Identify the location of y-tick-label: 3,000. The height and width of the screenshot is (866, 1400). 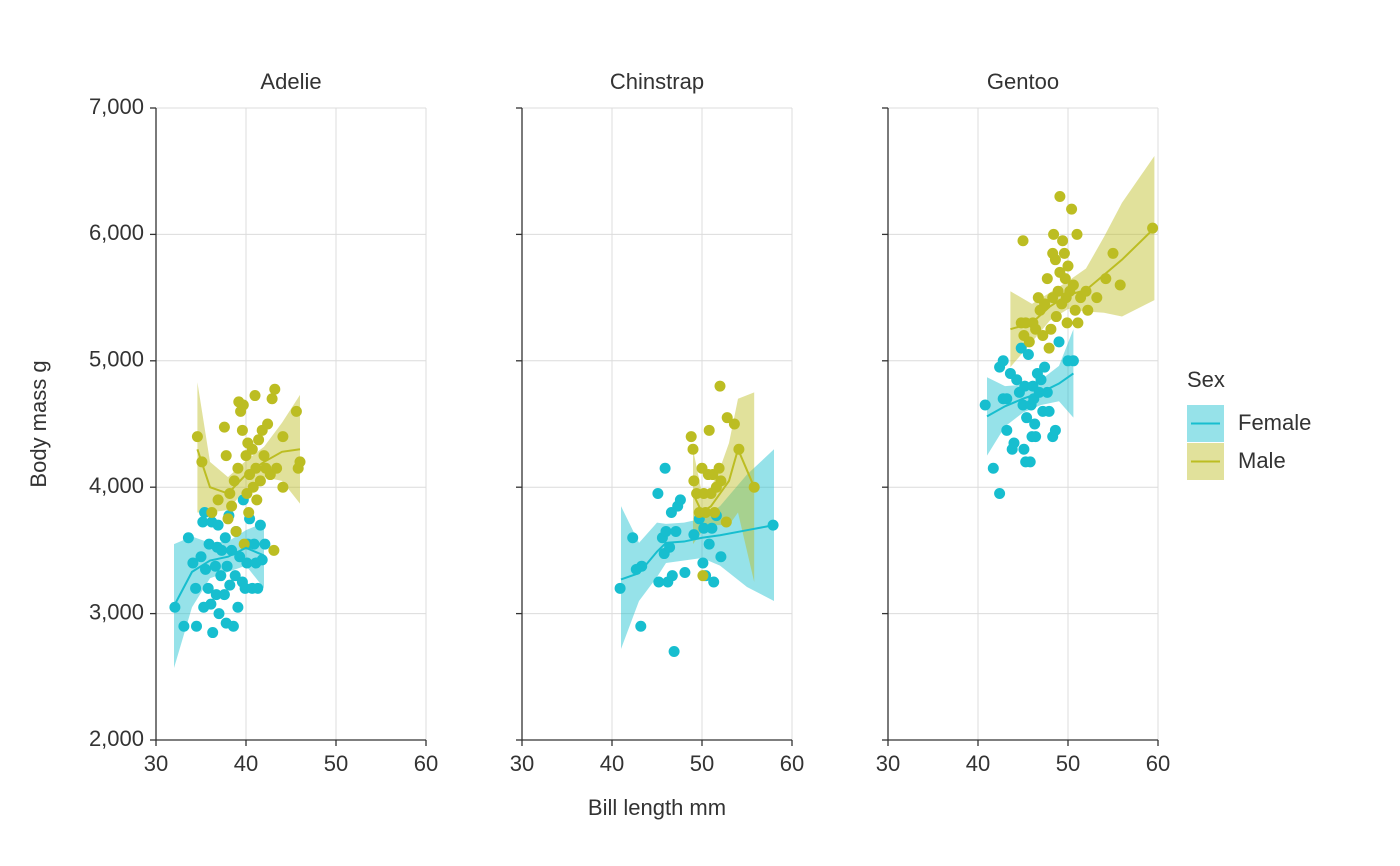
(116, 611).